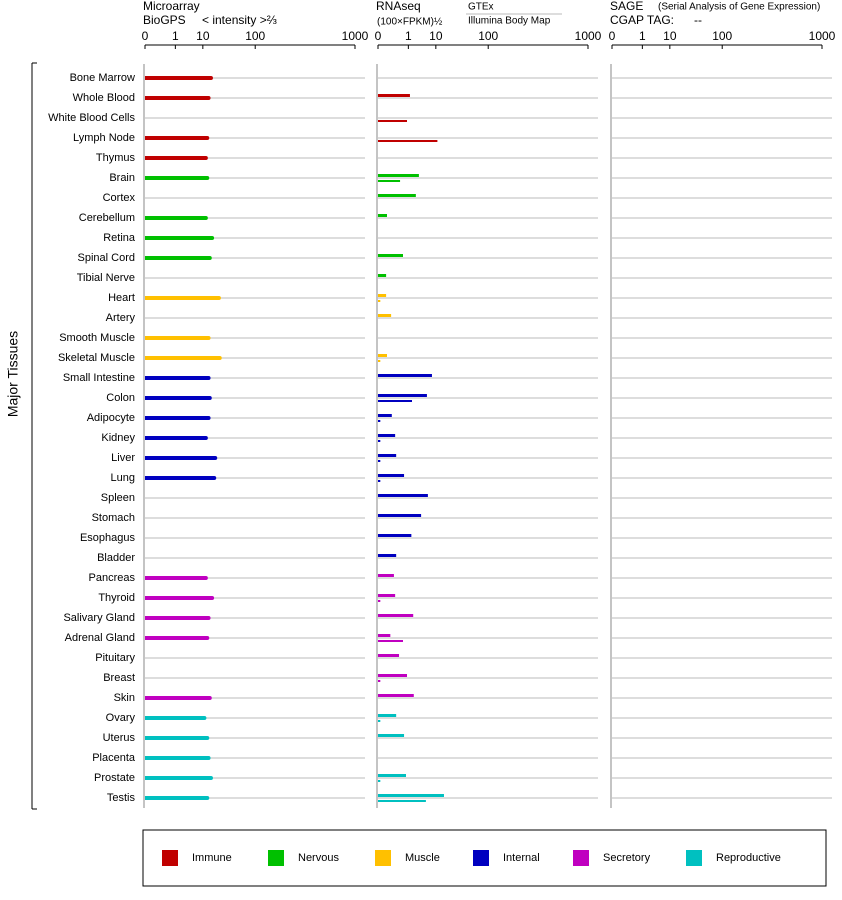 Image resolution: width=842 pixels, height=900 pixels. Describe the element at coordinates (115, 658) in the screenshot. I see `category-label: Pituitary` at that location.